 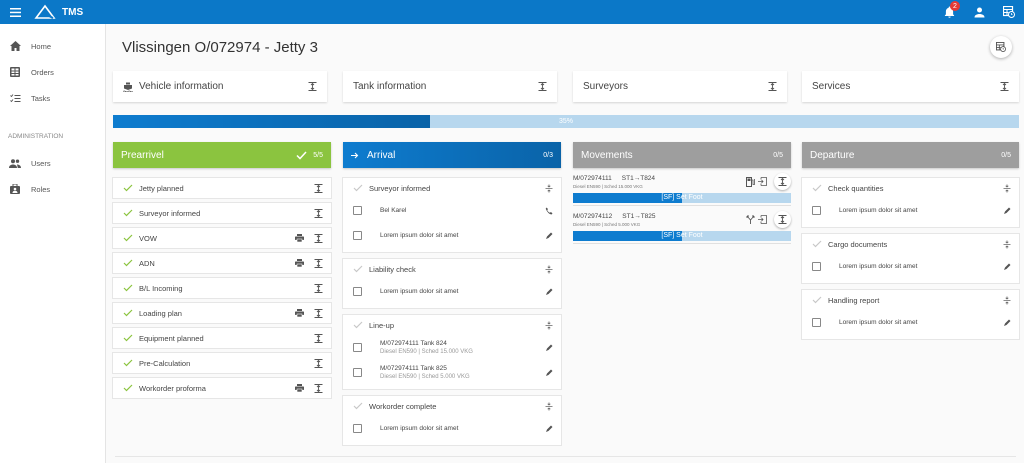 What do you see at coordinates (452, 406) in the screenshot?
I see `task-group-header: Workorder complete` at bounding box center [452, 406].